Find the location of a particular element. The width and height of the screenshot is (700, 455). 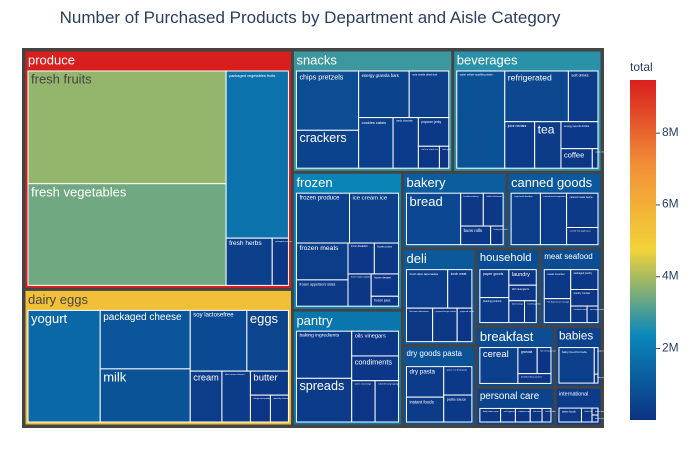

aisle-label: granola is located at coordinates (526, 352).